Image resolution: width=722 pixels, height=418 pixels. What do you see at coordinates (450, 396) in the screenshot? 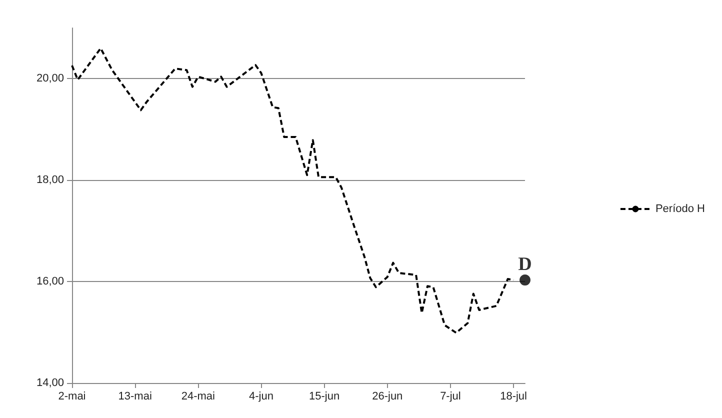
I see `x-tick-label: 7-jul` at bounding box center [450, 396].